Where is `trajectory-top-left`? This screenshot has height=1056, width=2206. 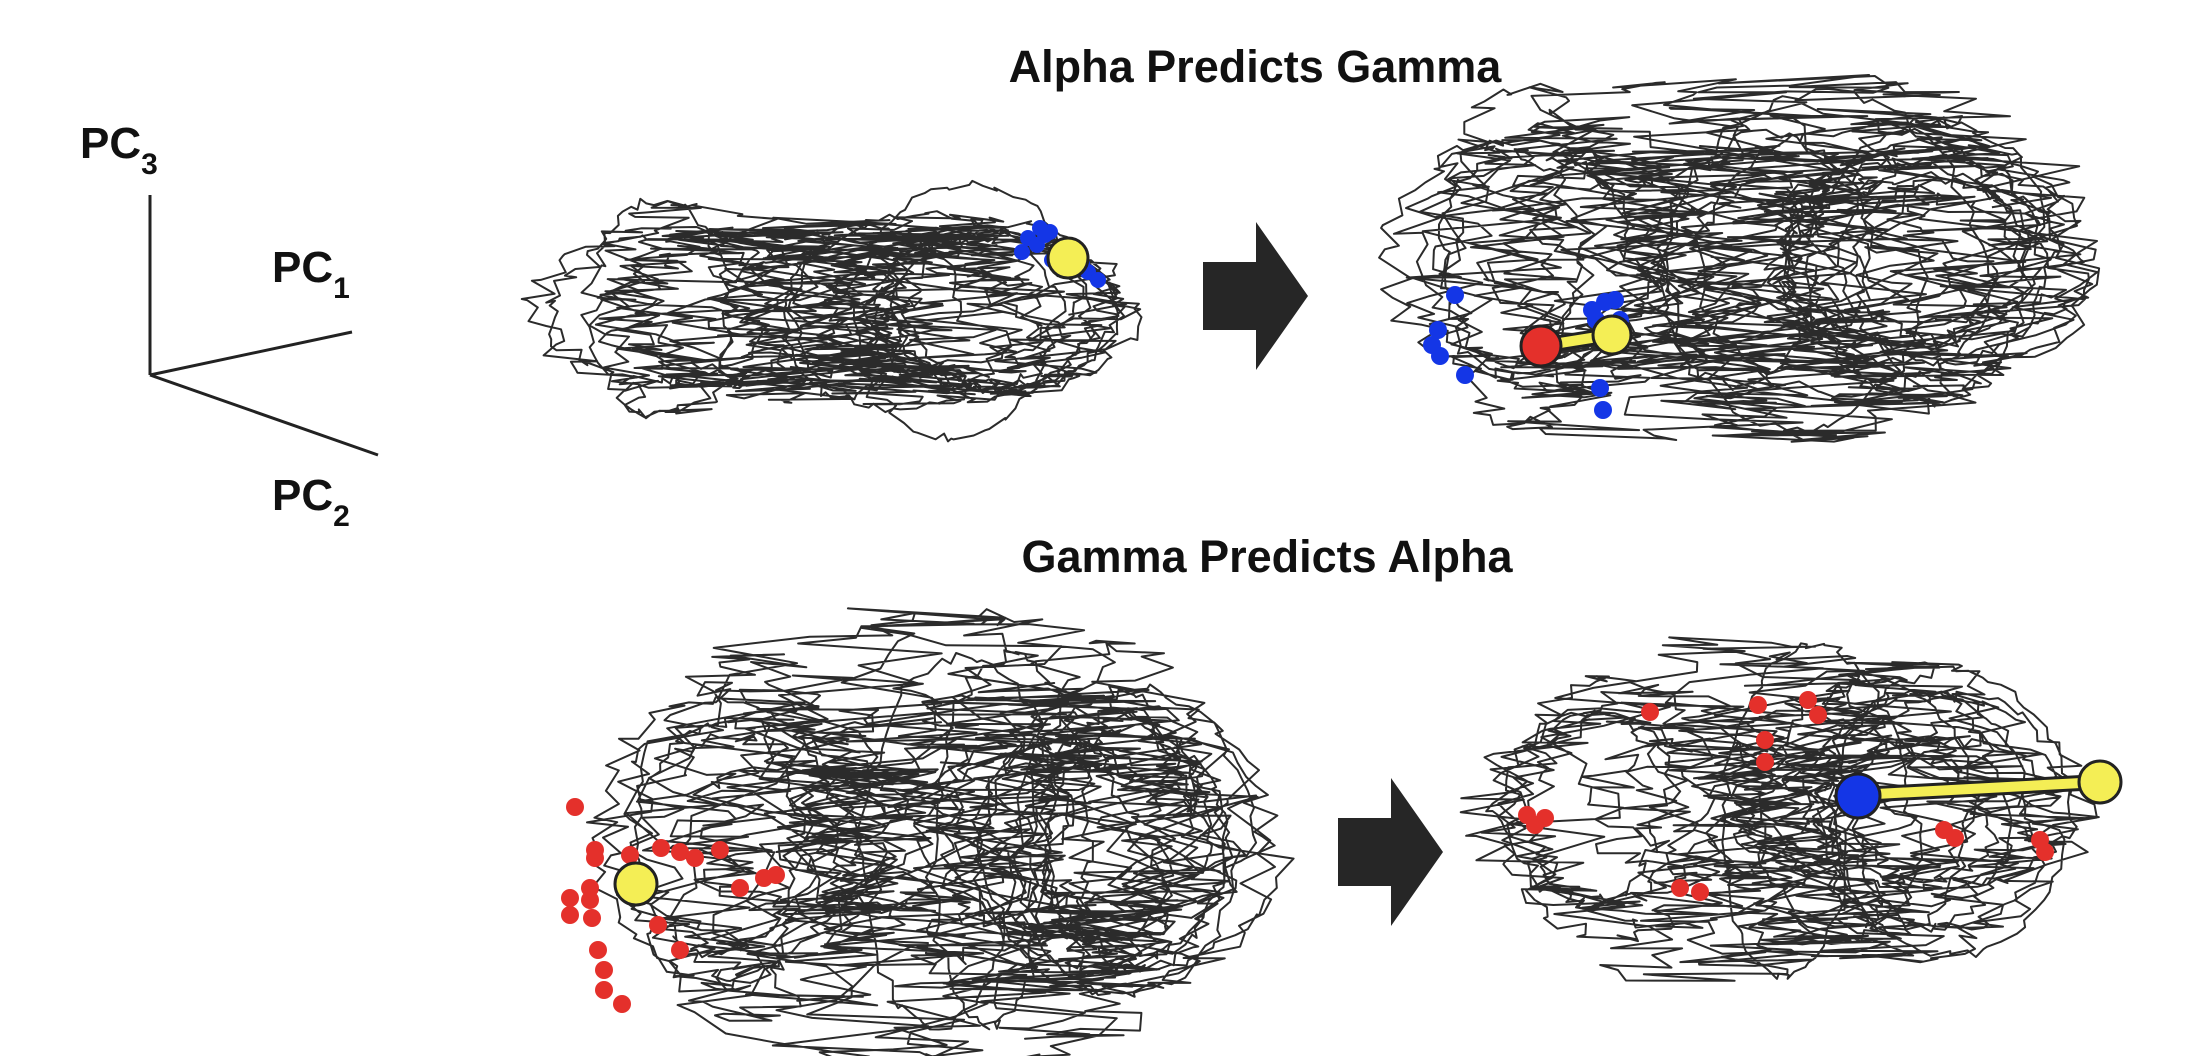
trajectory-top-left is located at coordinates (831, 311).